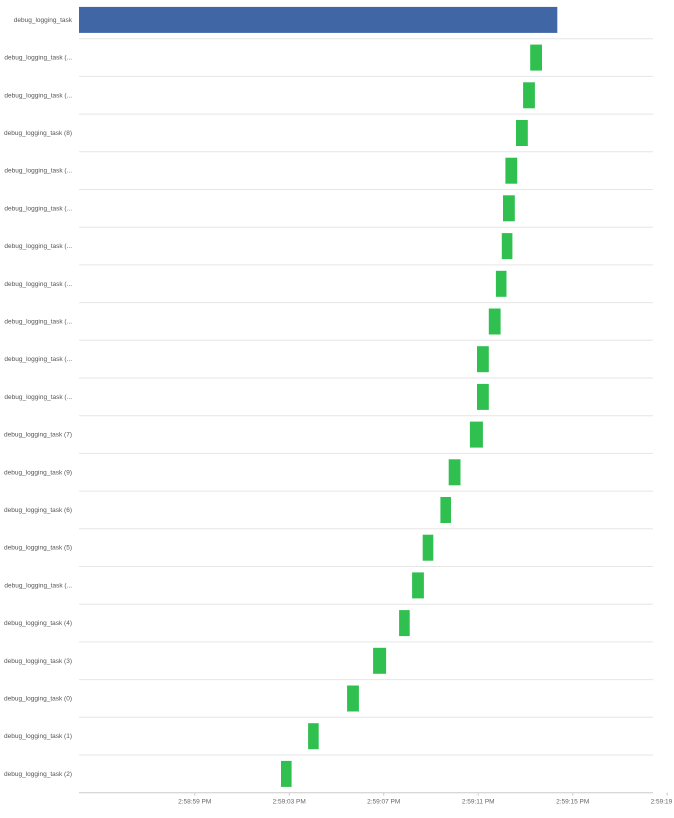 Image resolution: width=674 pixels, height=818 pixels. What do you see at coordinates (38, 699) in the screenshot?
I see `row-label: debug_logging_task (0)` at bounding box center [38, 699].